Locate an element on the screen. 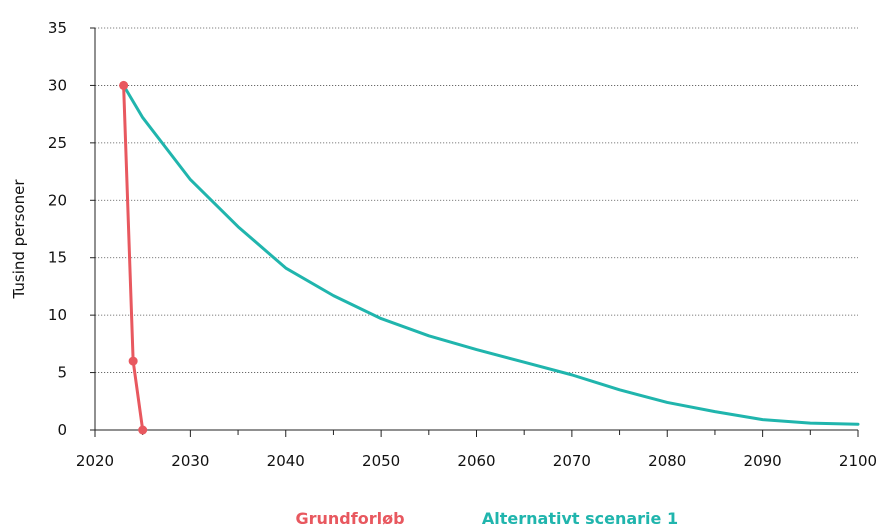  x-tick-label: 2090 is located at coordinates (763, 461).